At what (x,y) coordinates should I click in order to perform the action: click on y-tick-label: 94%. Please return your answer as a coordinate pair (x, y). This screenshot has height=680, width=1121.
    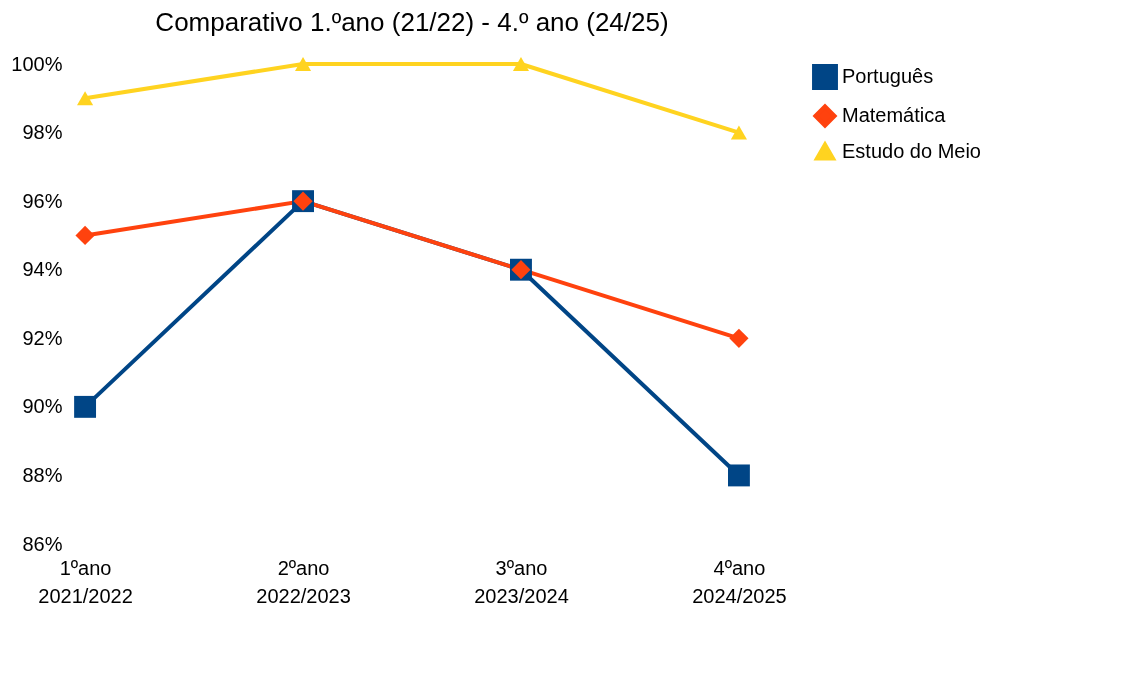
    Looking at the image, I should click on (42, 269).